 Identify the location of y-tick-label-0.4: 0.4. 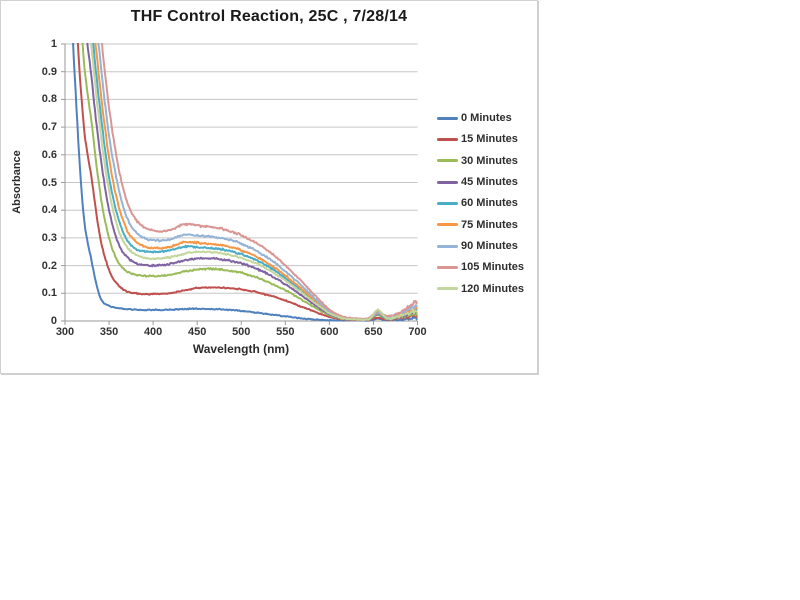
(49, 210).